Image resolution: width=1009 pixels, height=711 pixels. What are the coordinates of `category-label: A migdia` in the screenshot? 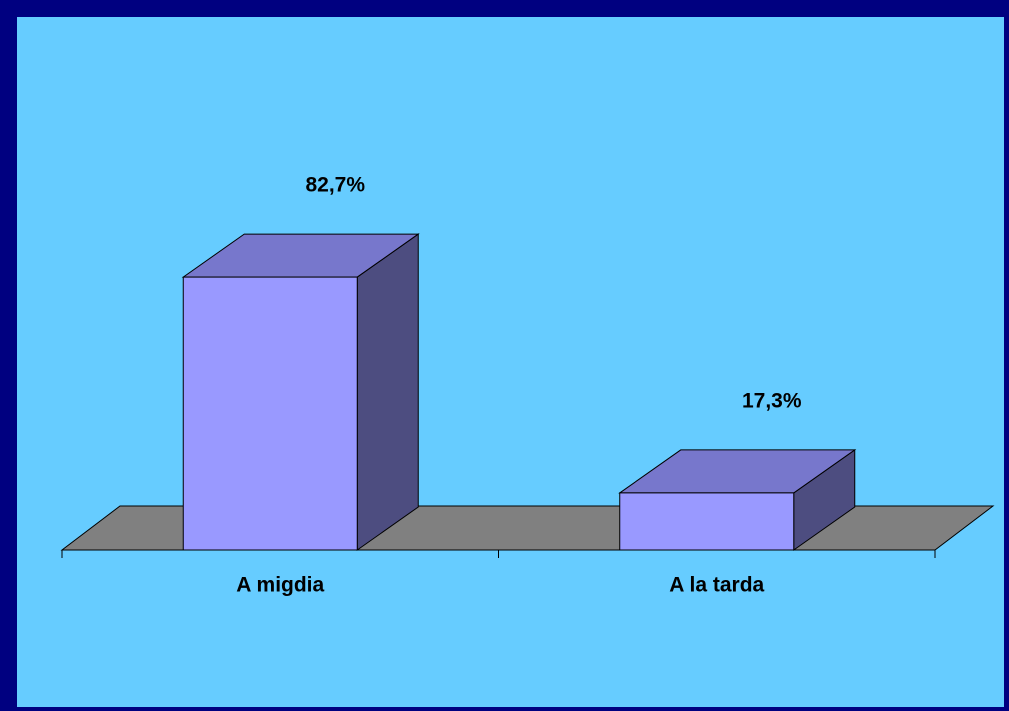 It's located at (280, 585).